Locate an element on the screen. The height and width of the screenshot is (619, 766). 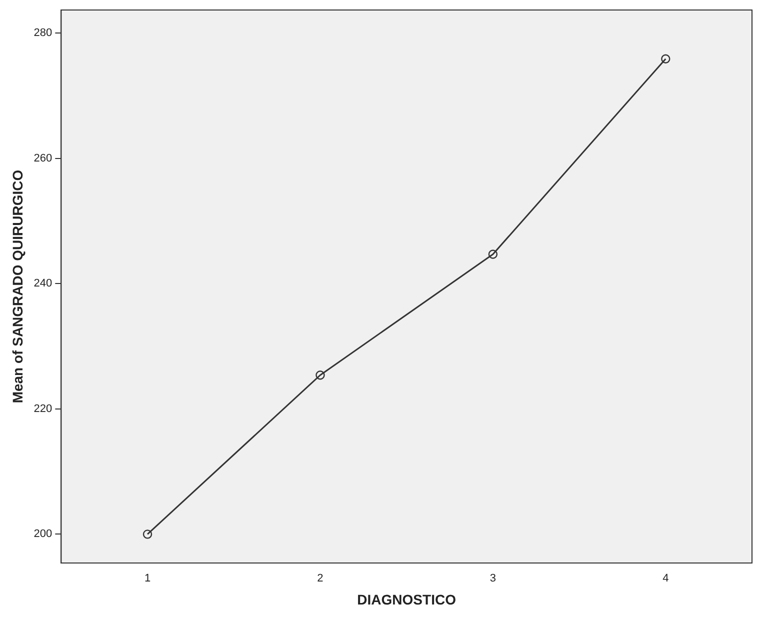
y-axis-title: Mean of SANGRADO QUIRURGICO is located at coordinates (17, 287).